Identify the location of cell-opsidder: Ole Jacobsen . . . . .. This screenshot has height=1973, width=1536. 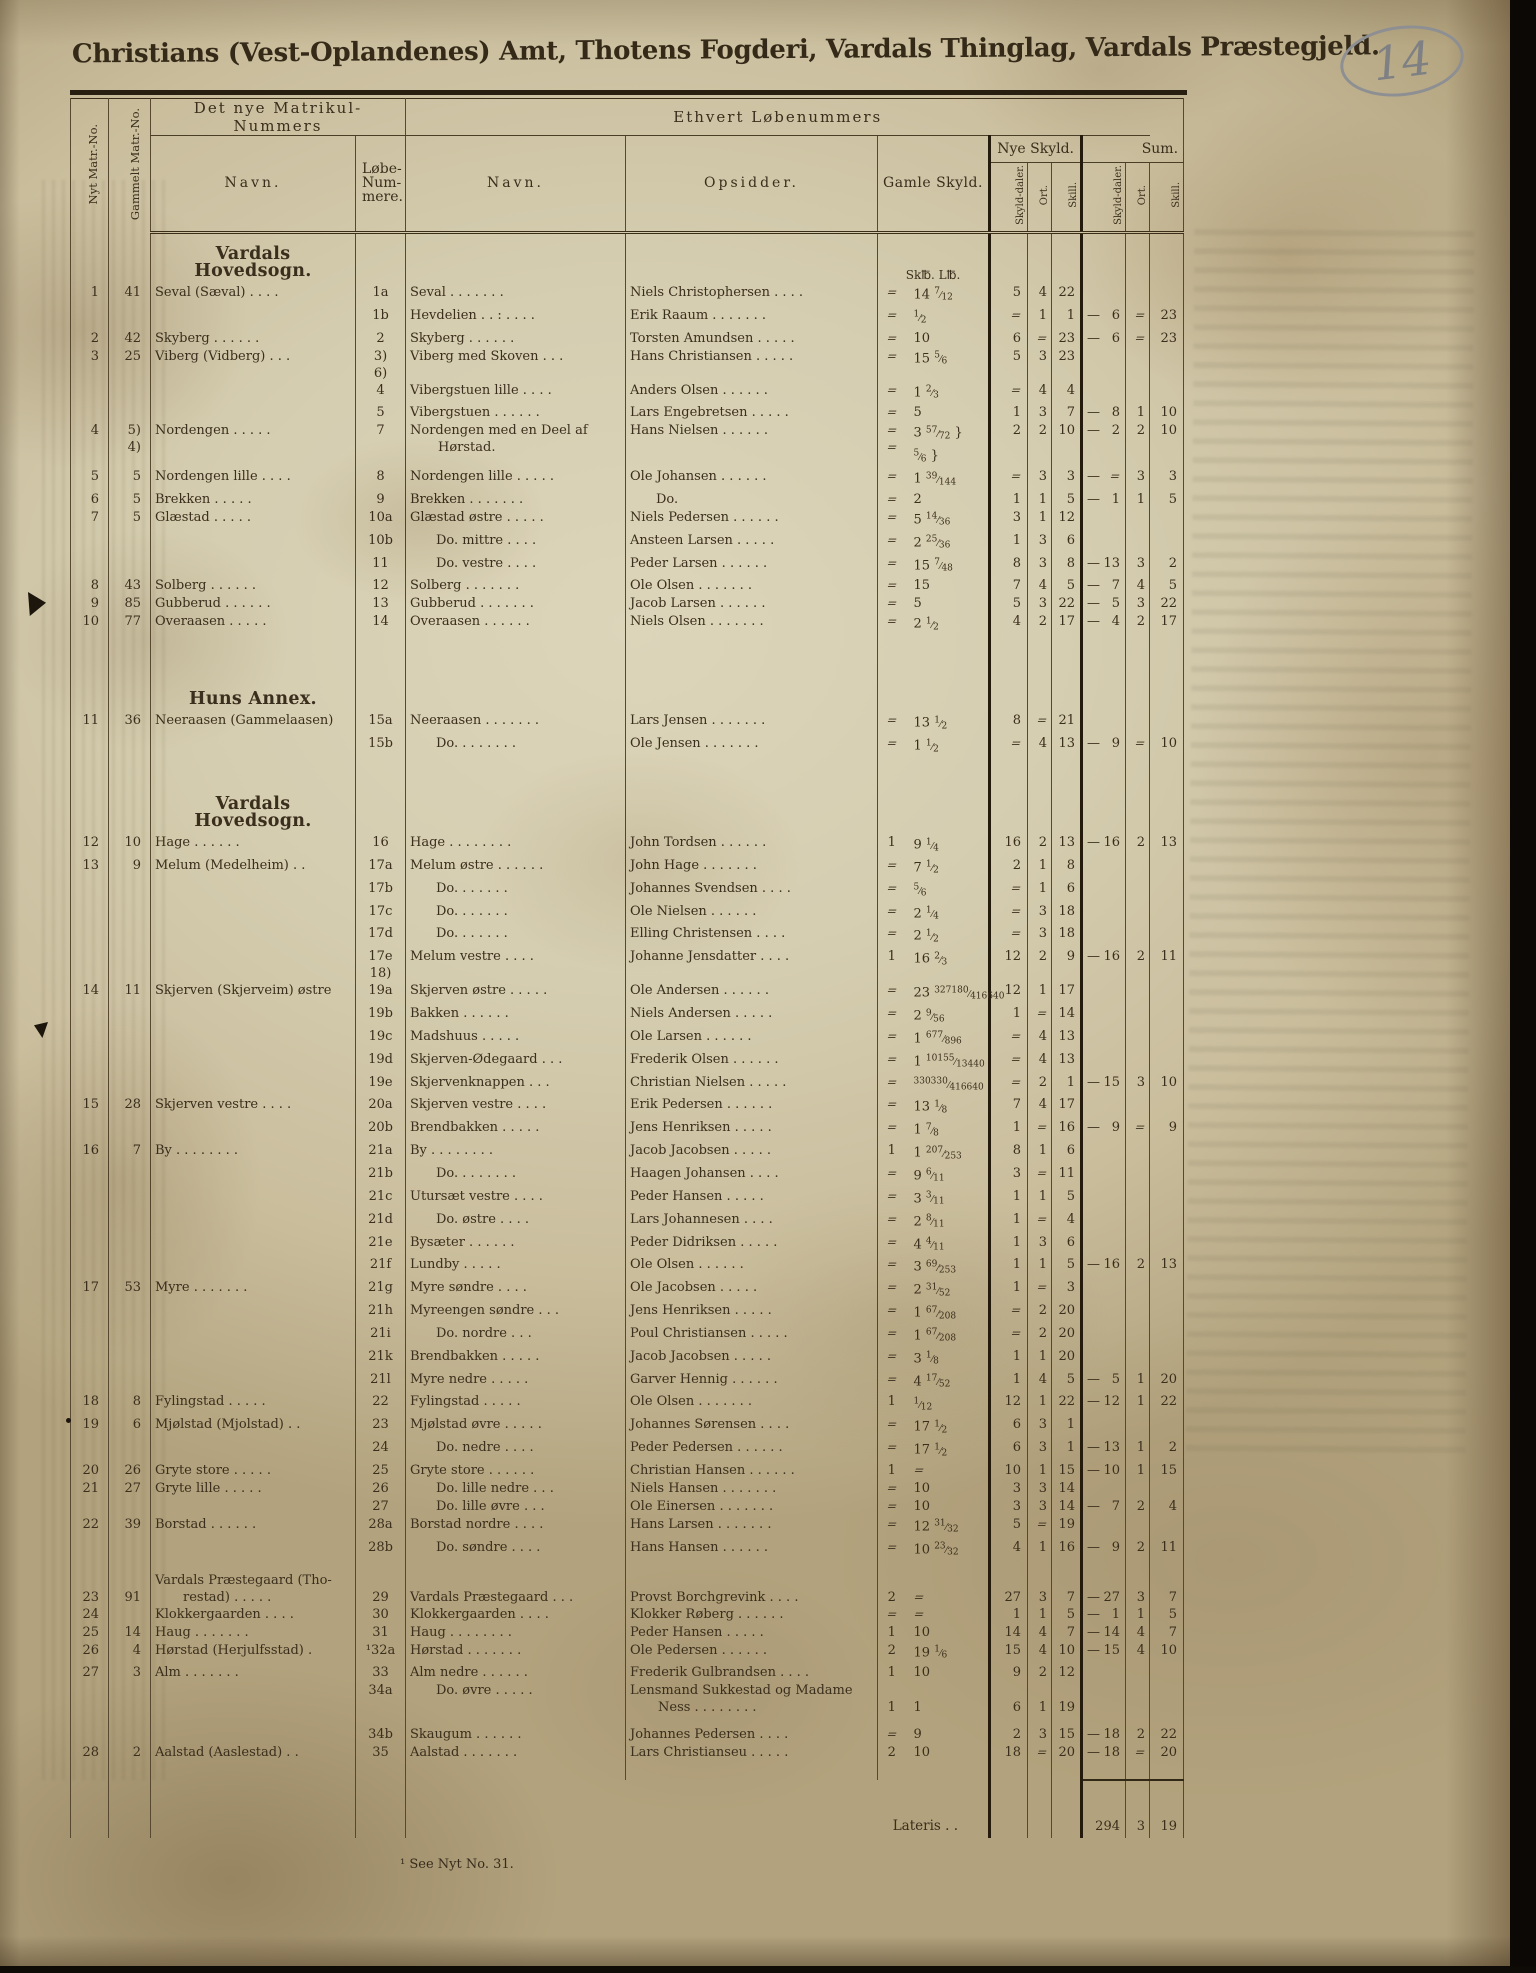
(751, 1291).